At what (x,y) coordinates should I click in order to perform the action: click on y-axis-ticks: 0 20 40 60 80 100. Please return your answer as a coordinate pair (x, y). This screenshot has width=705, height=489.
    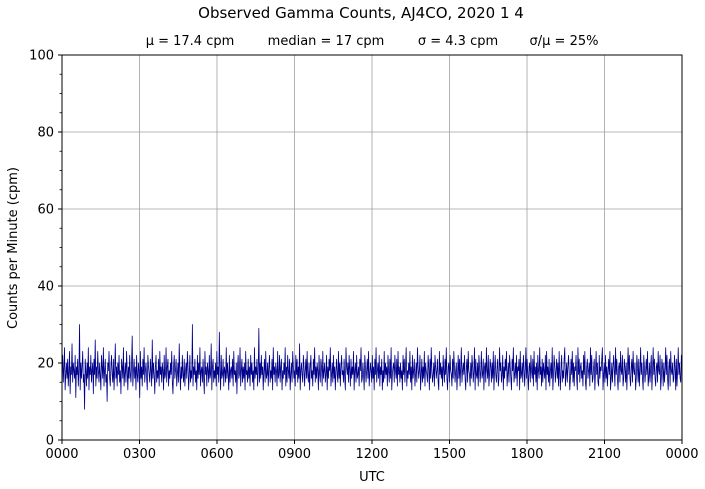
    Looking at the image, I should click on (45, 249).